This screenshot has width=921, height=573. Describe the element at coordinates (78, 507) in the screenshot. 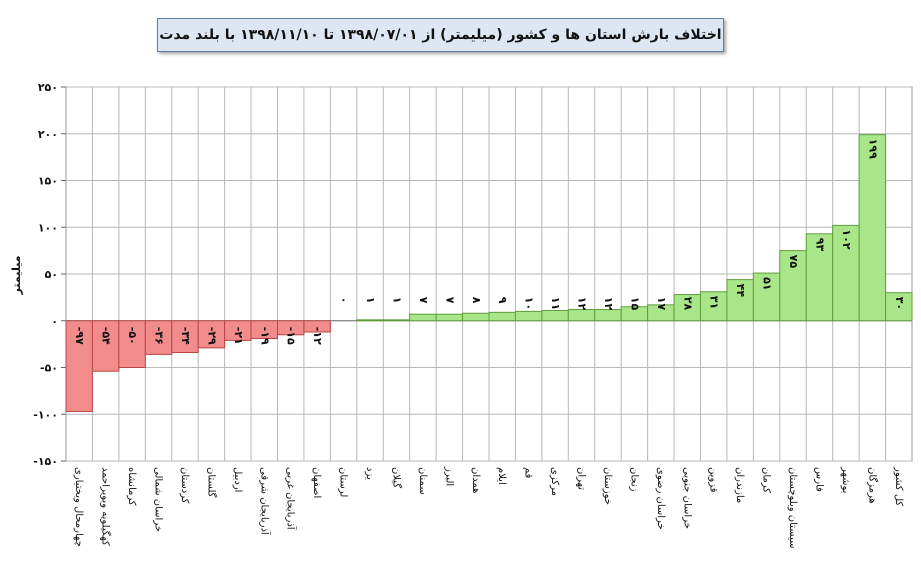

I see `x-category-label: چهارمحال وبختیاری` at that location.